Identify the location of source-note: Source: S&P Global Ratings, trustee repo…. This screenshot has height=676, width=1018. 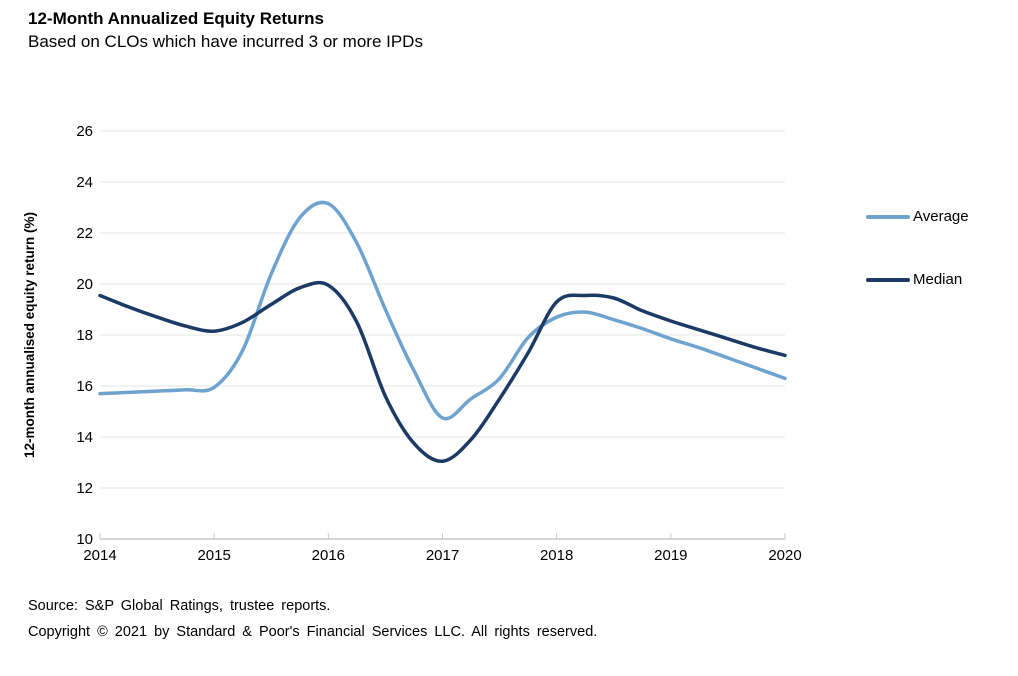
(179, 606).